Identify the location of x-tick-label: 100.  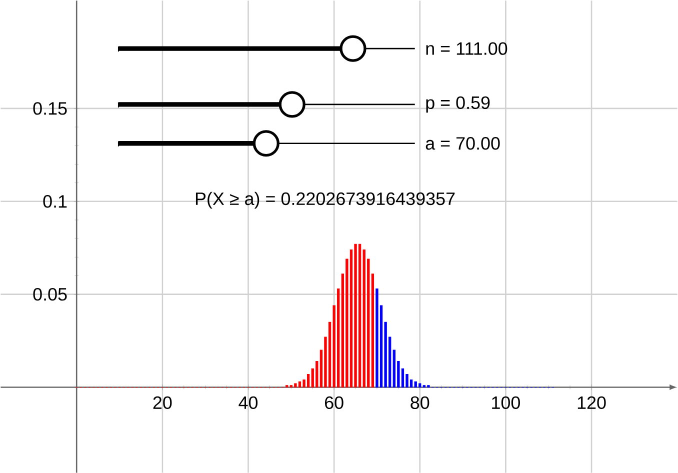
(506, 402).